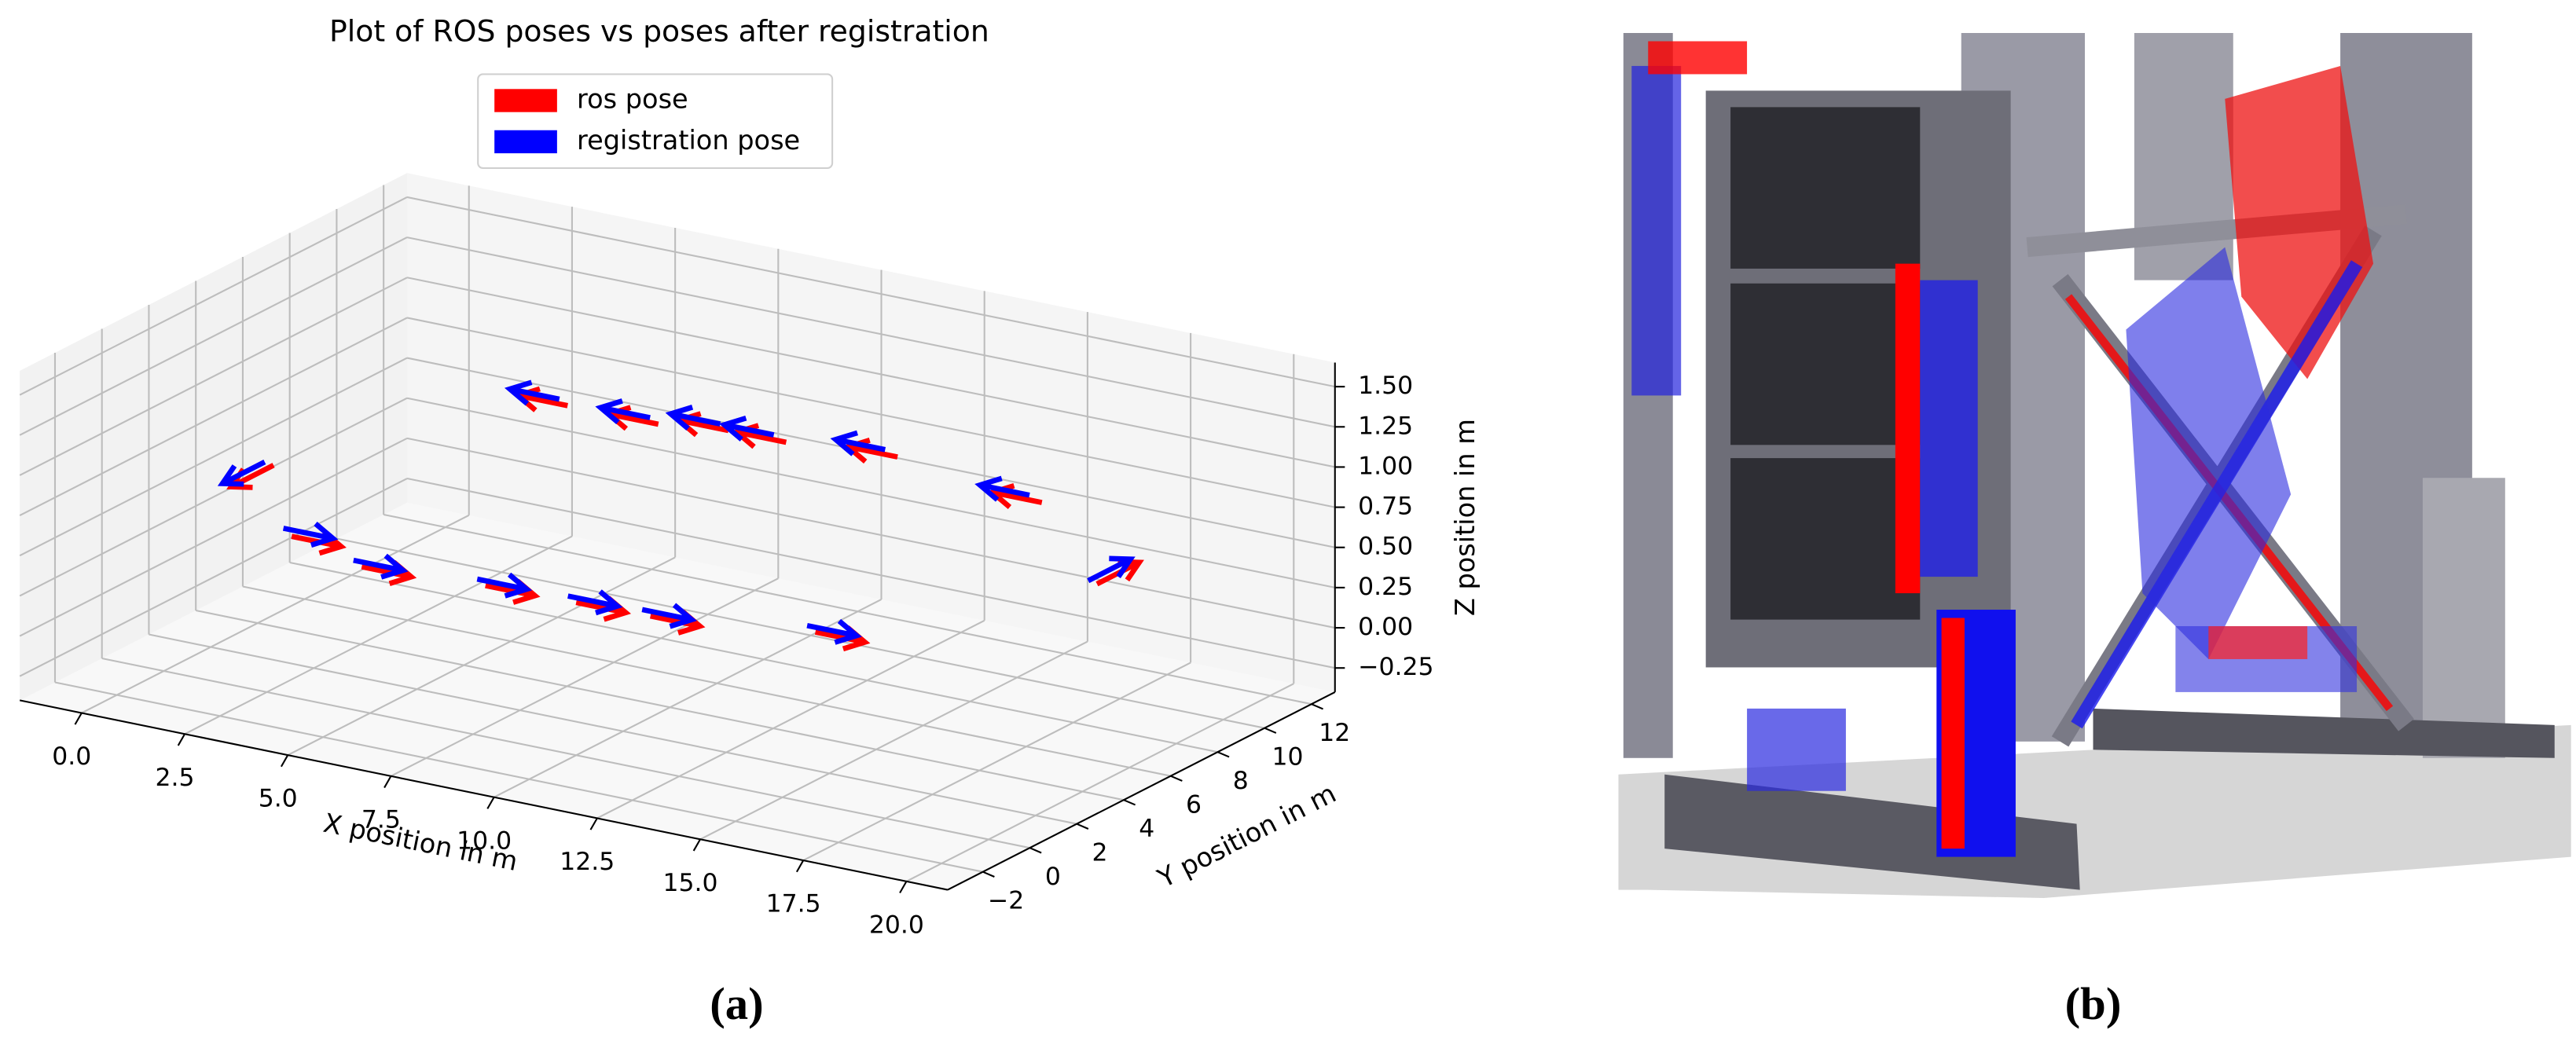 This screenshot has width=2576, height=1052. Describe the element at coordinates (1385, 547) in the screenshot. I see `z-tick-label: 0.50` at that location.